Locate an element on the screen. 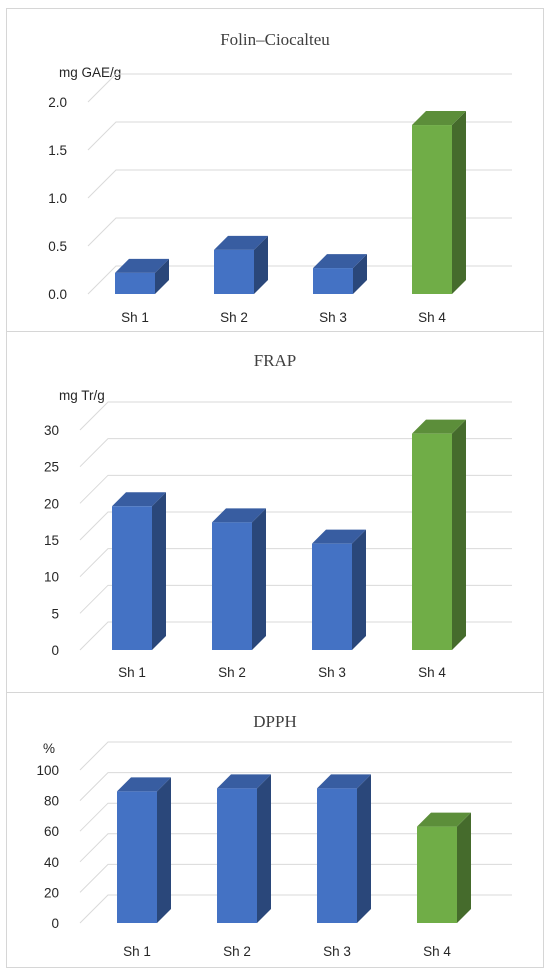 This screenshot has width=550, height=973. y-axis-unit: mg GAE/g is located at coordinates (90, 72).